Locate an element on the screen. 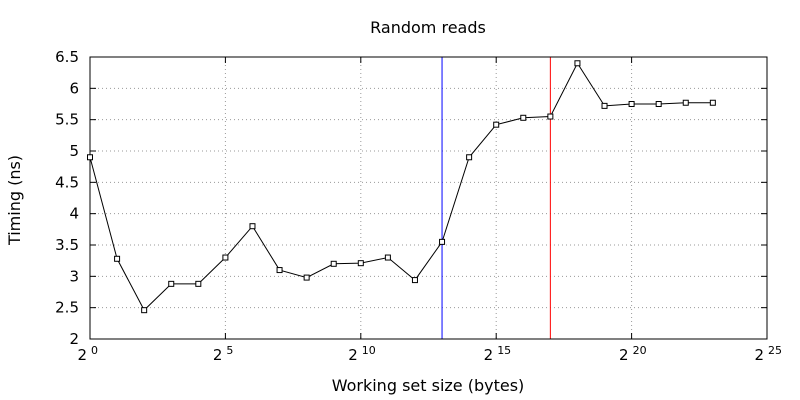 This screenshot has height=400, width=800. x-tick-label: 2 25 is located at coordinates (768, 354).